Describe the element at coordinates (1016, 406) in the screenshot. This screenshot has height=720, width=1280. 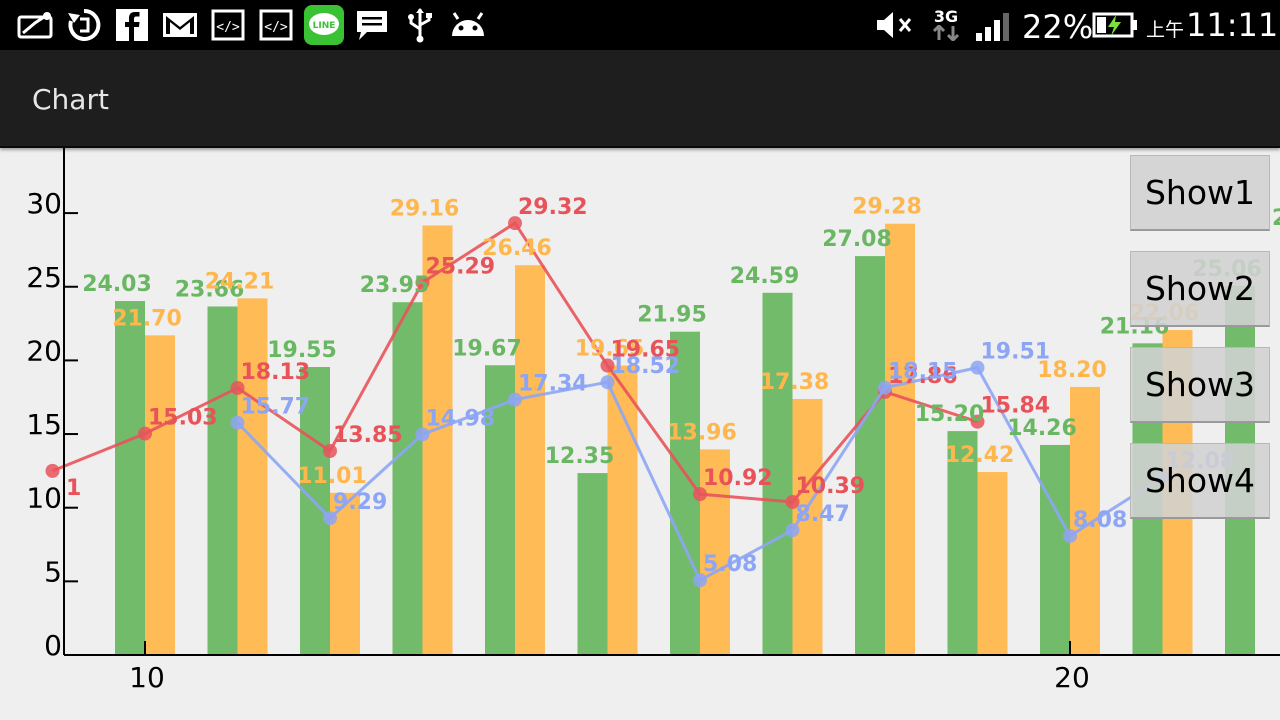
I see `red-point-value-label: 15.84` at that location.